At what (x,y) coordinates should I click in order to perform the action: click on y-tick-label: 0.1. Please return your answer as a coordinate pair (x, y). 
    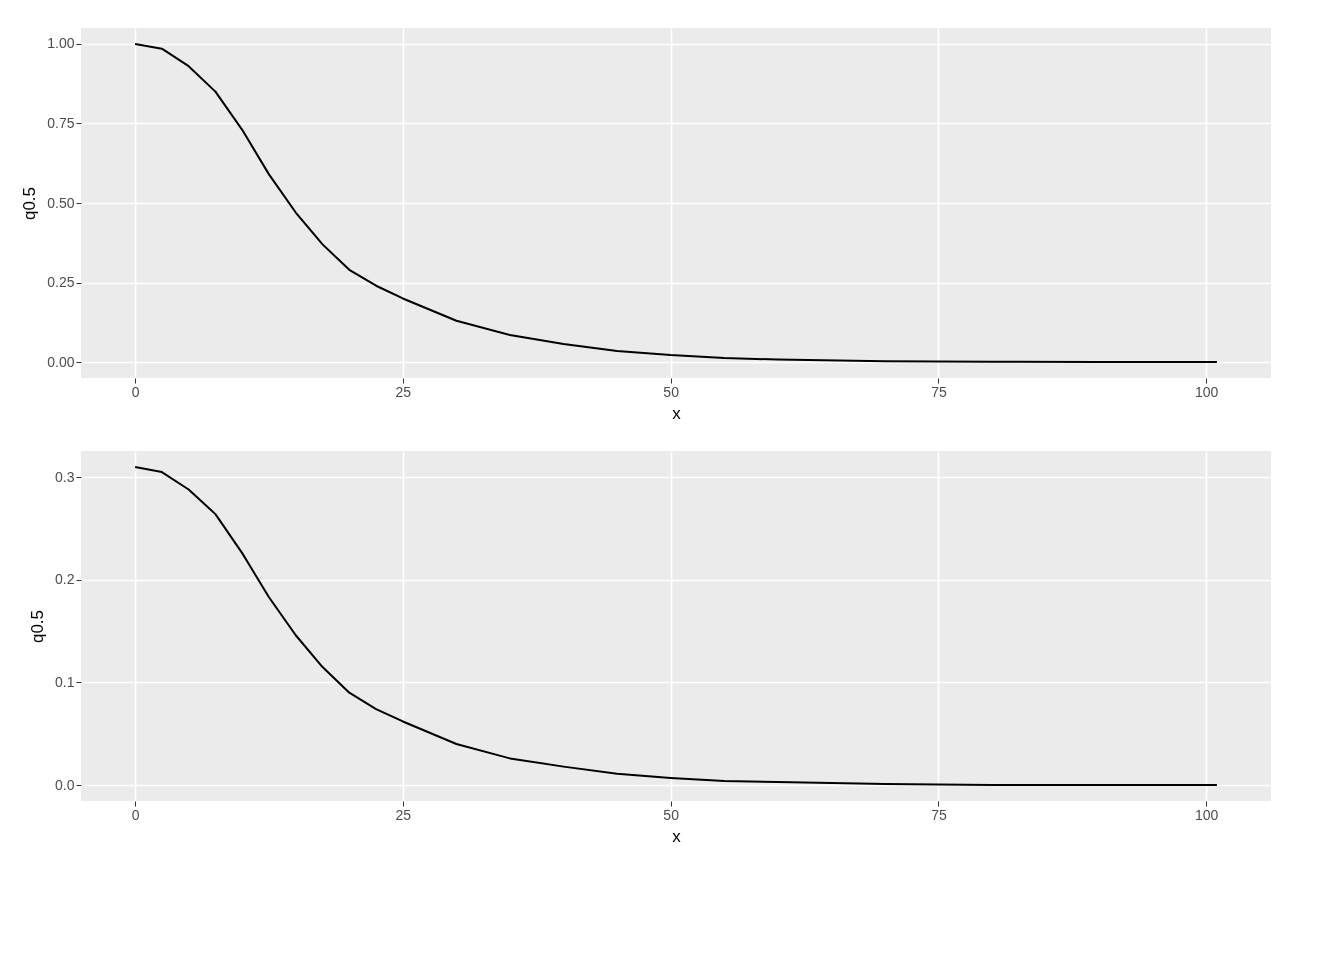
    Looking at the image, I should click on (65, 681).